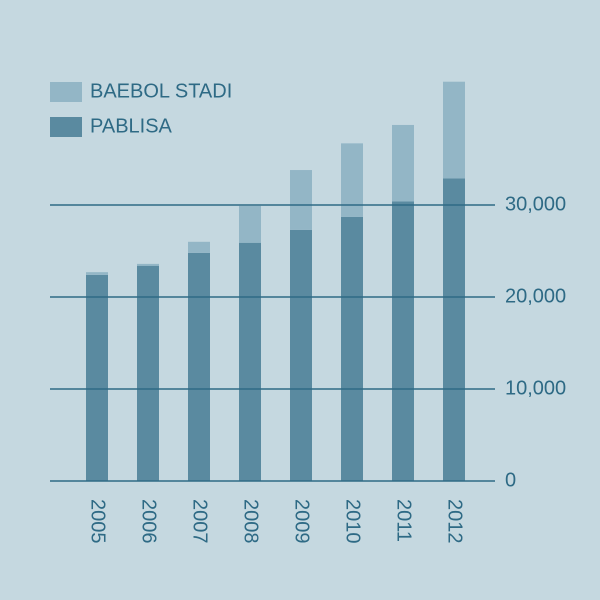 Image resolution: width=600 pixels, height=600 pixels. What do you see at coordinates (200, 521) in the screenshot?
I see `x-tick-label: 2007` at bounding box center [200, 521].